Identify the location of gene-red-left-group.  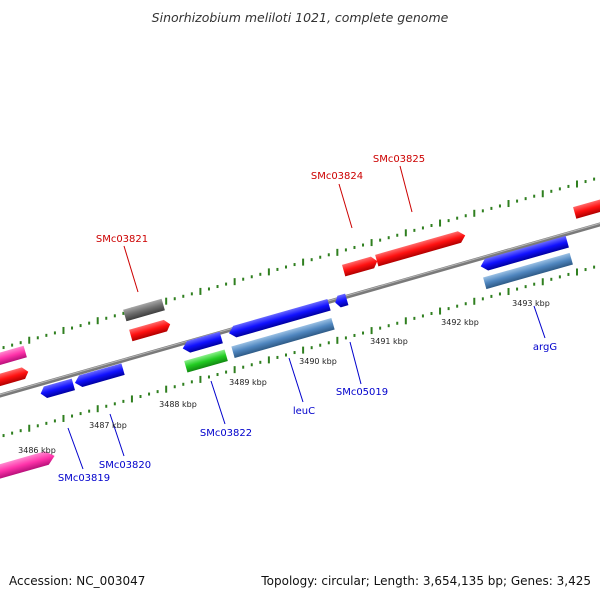
(15, 378).